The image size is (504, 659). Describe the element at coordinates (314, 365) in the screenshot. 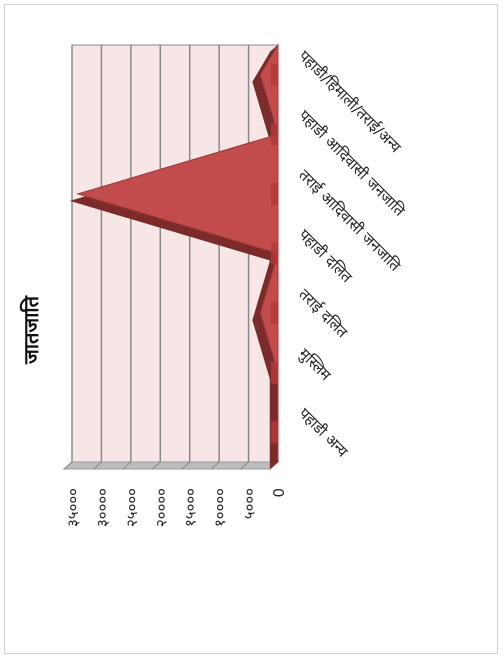

I see `category-label: मुस्लिम` at that location.